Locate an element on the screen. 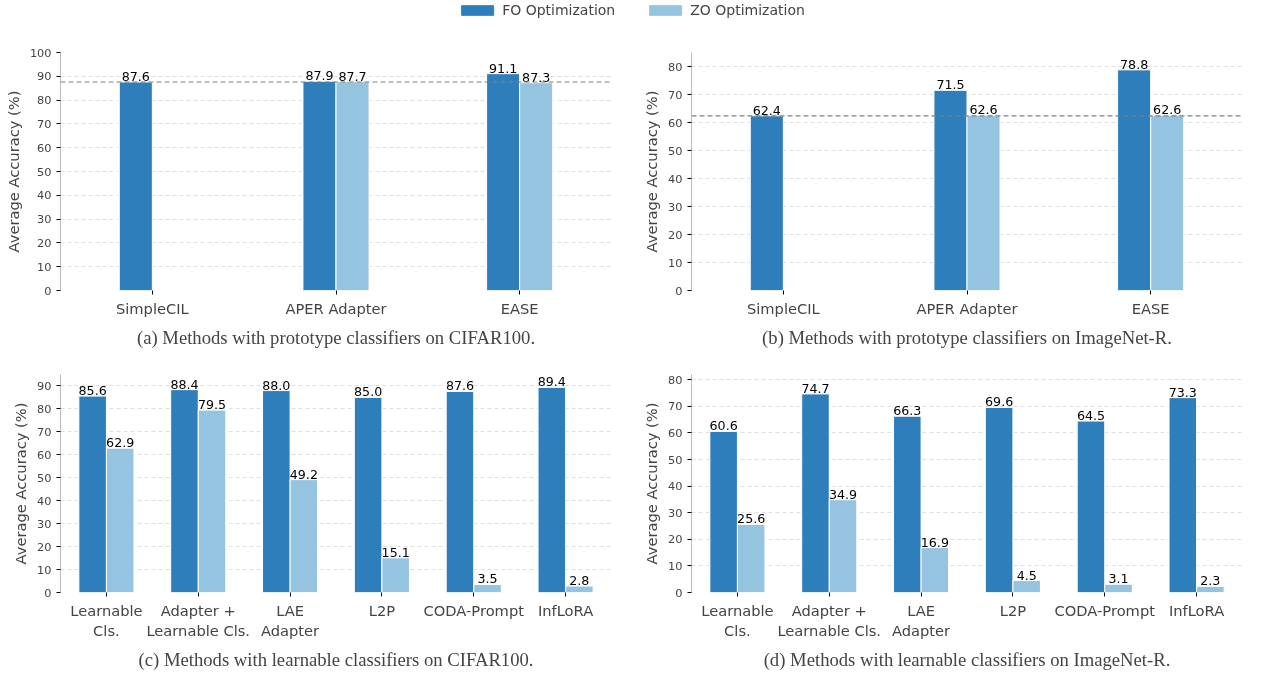 This screenshot has width=1262, height=683. data-label: 79.5 is located at coordinates (212, 405).